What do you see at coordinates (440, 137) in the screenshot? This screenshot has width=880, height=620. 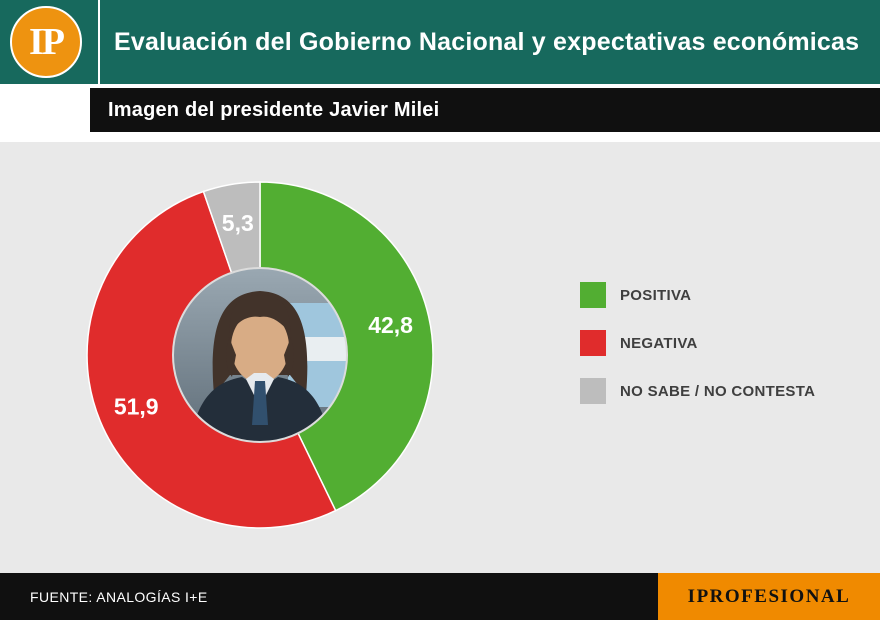 I see `spacer` at bounding box center [440, 137].